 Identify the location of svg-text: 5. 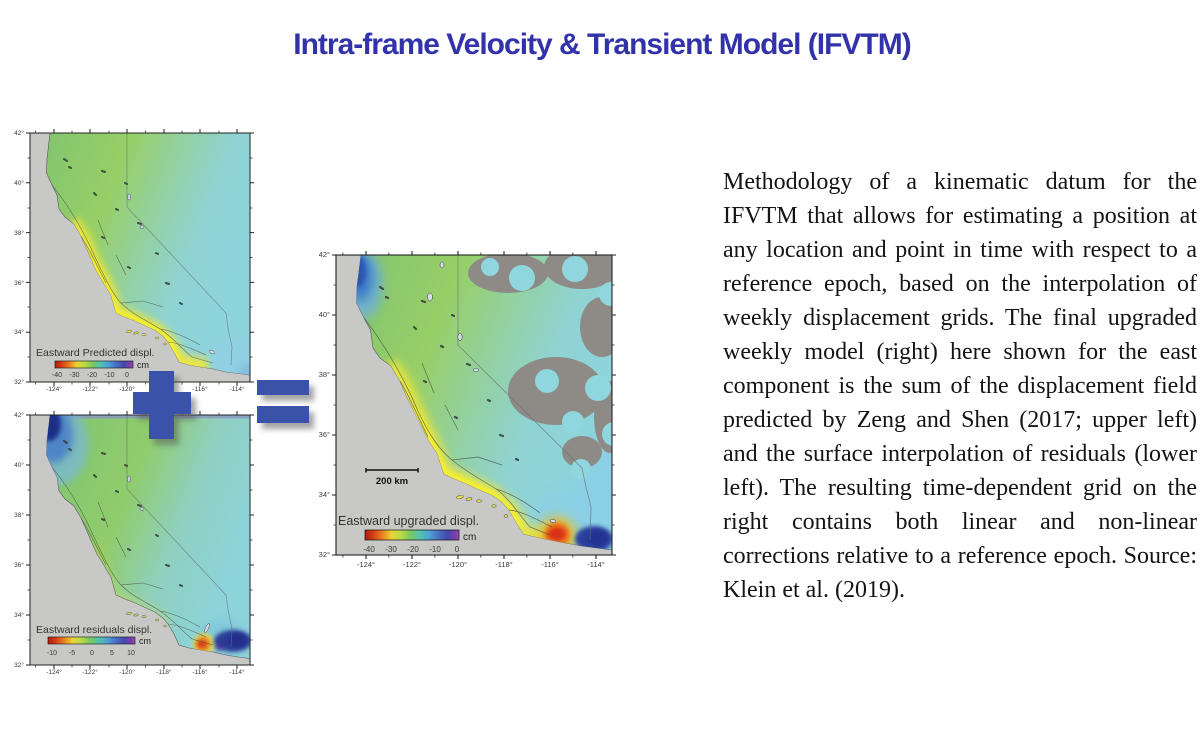
(112, 653).